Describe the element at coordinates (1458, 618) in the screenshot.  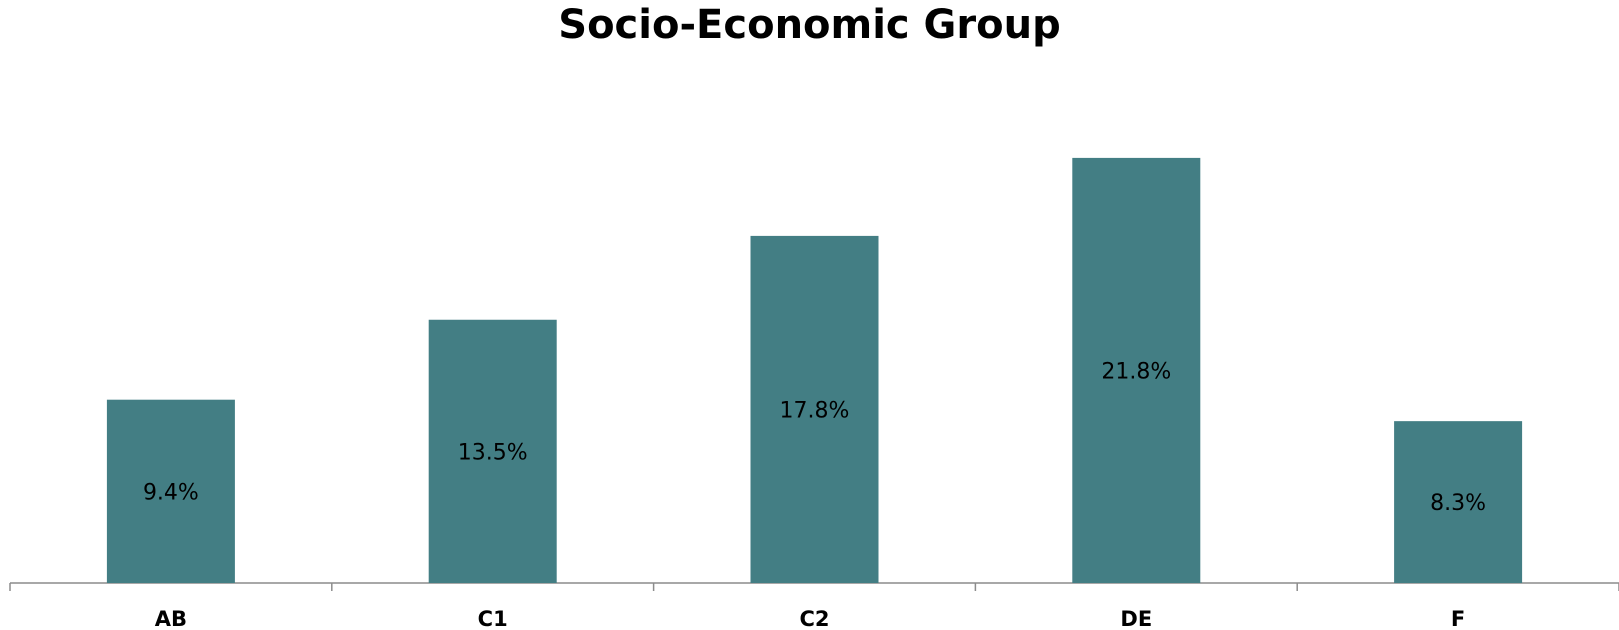
I see `x-tick-label: F` at that location.